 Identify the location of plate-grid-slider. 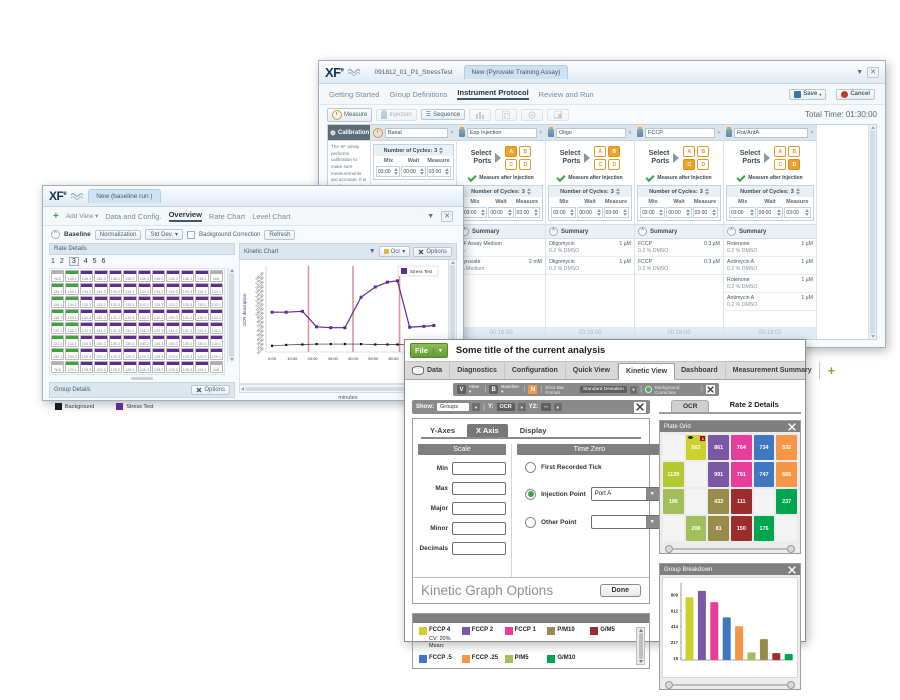
(730, 548).